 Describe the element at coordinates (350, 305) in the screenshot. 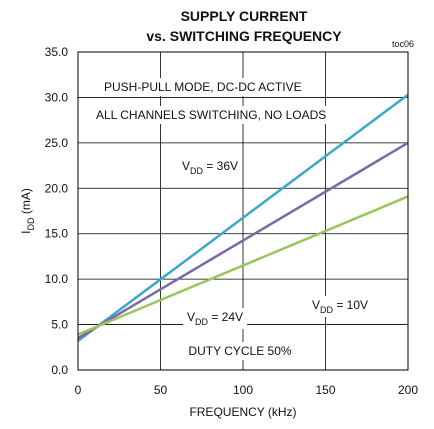

I see `annotation-after: = 10V` at that location.